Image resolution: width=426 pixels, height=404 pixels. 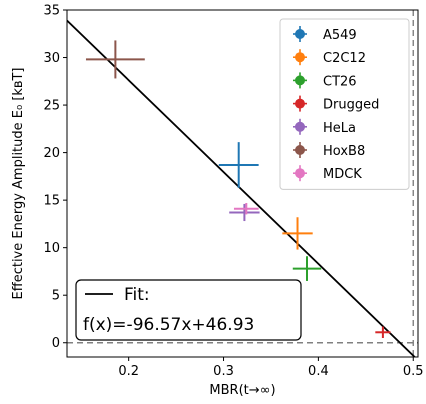 I want to click on point-hela, so click(x=244, y=212).